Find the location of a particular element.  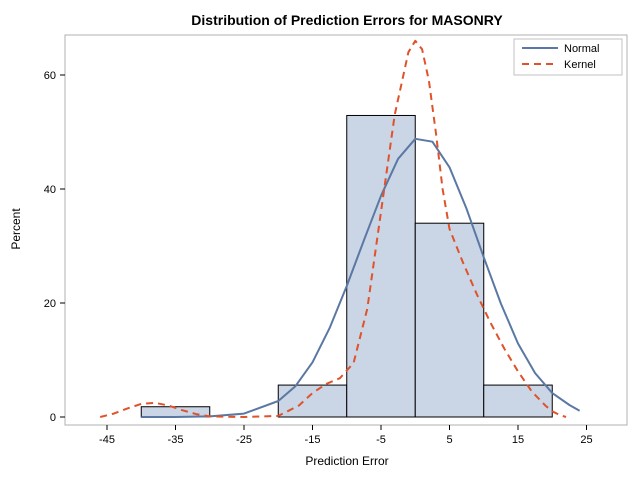

x-tick-label: -15 is located at coordinates (313, 440).